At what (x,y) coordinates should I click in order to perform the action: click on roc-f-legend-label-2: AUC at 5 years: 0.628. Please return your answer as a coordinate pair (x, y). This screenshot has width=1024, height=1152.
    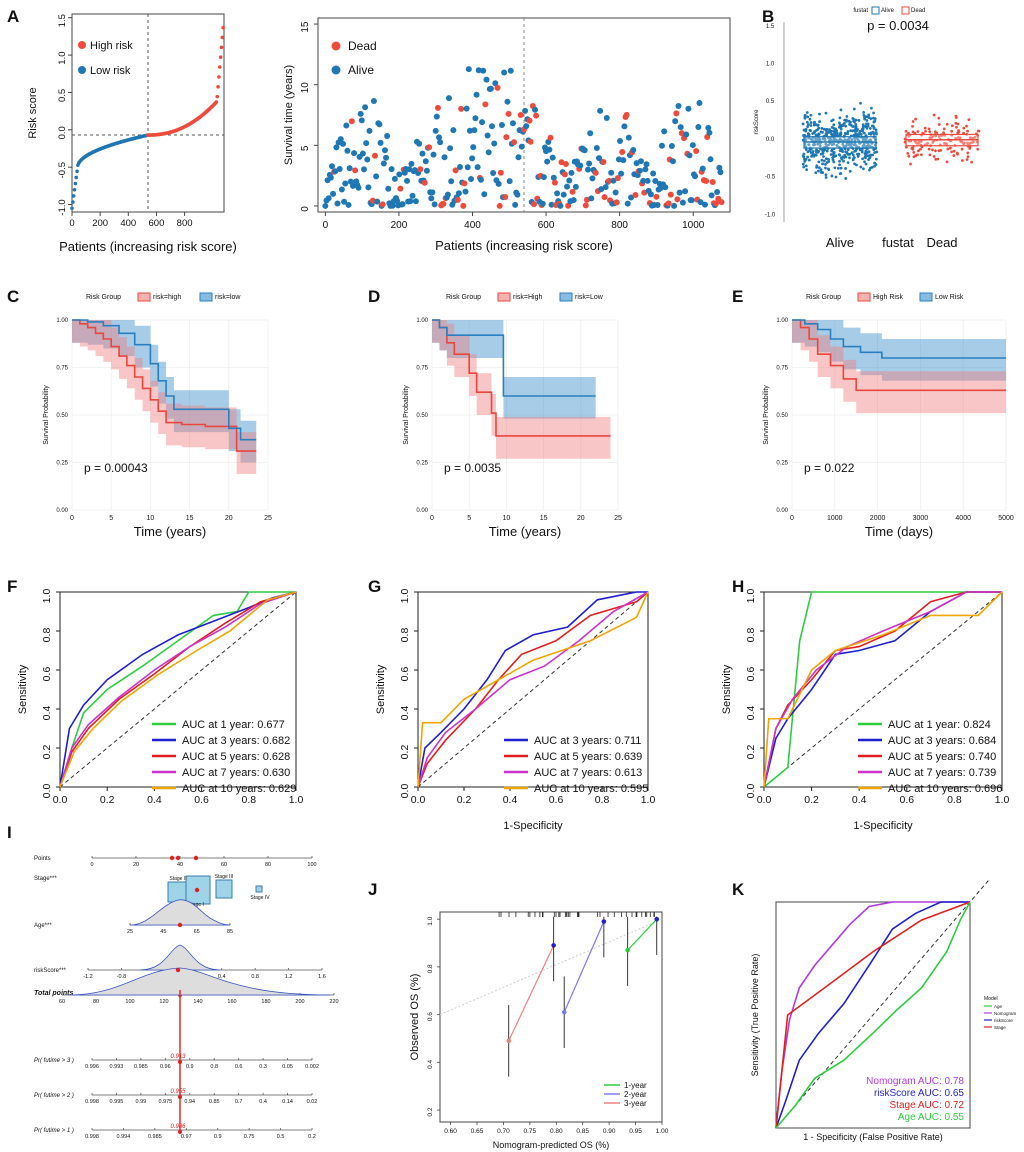
    Looking at the image, I should click on (236, 757).